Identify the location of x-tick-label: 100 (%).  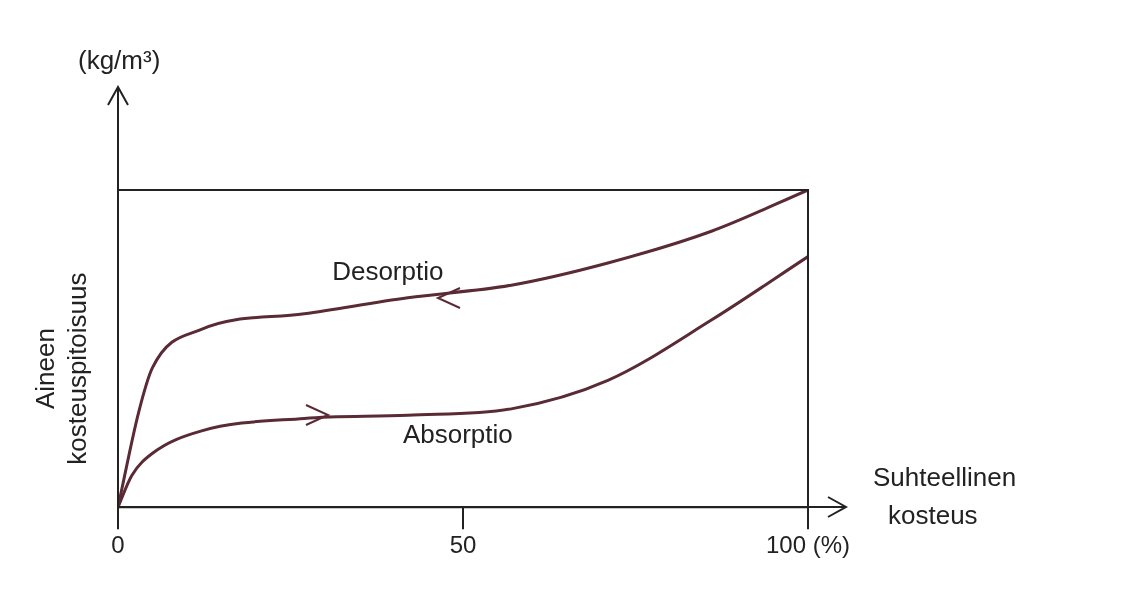
(808, 545).